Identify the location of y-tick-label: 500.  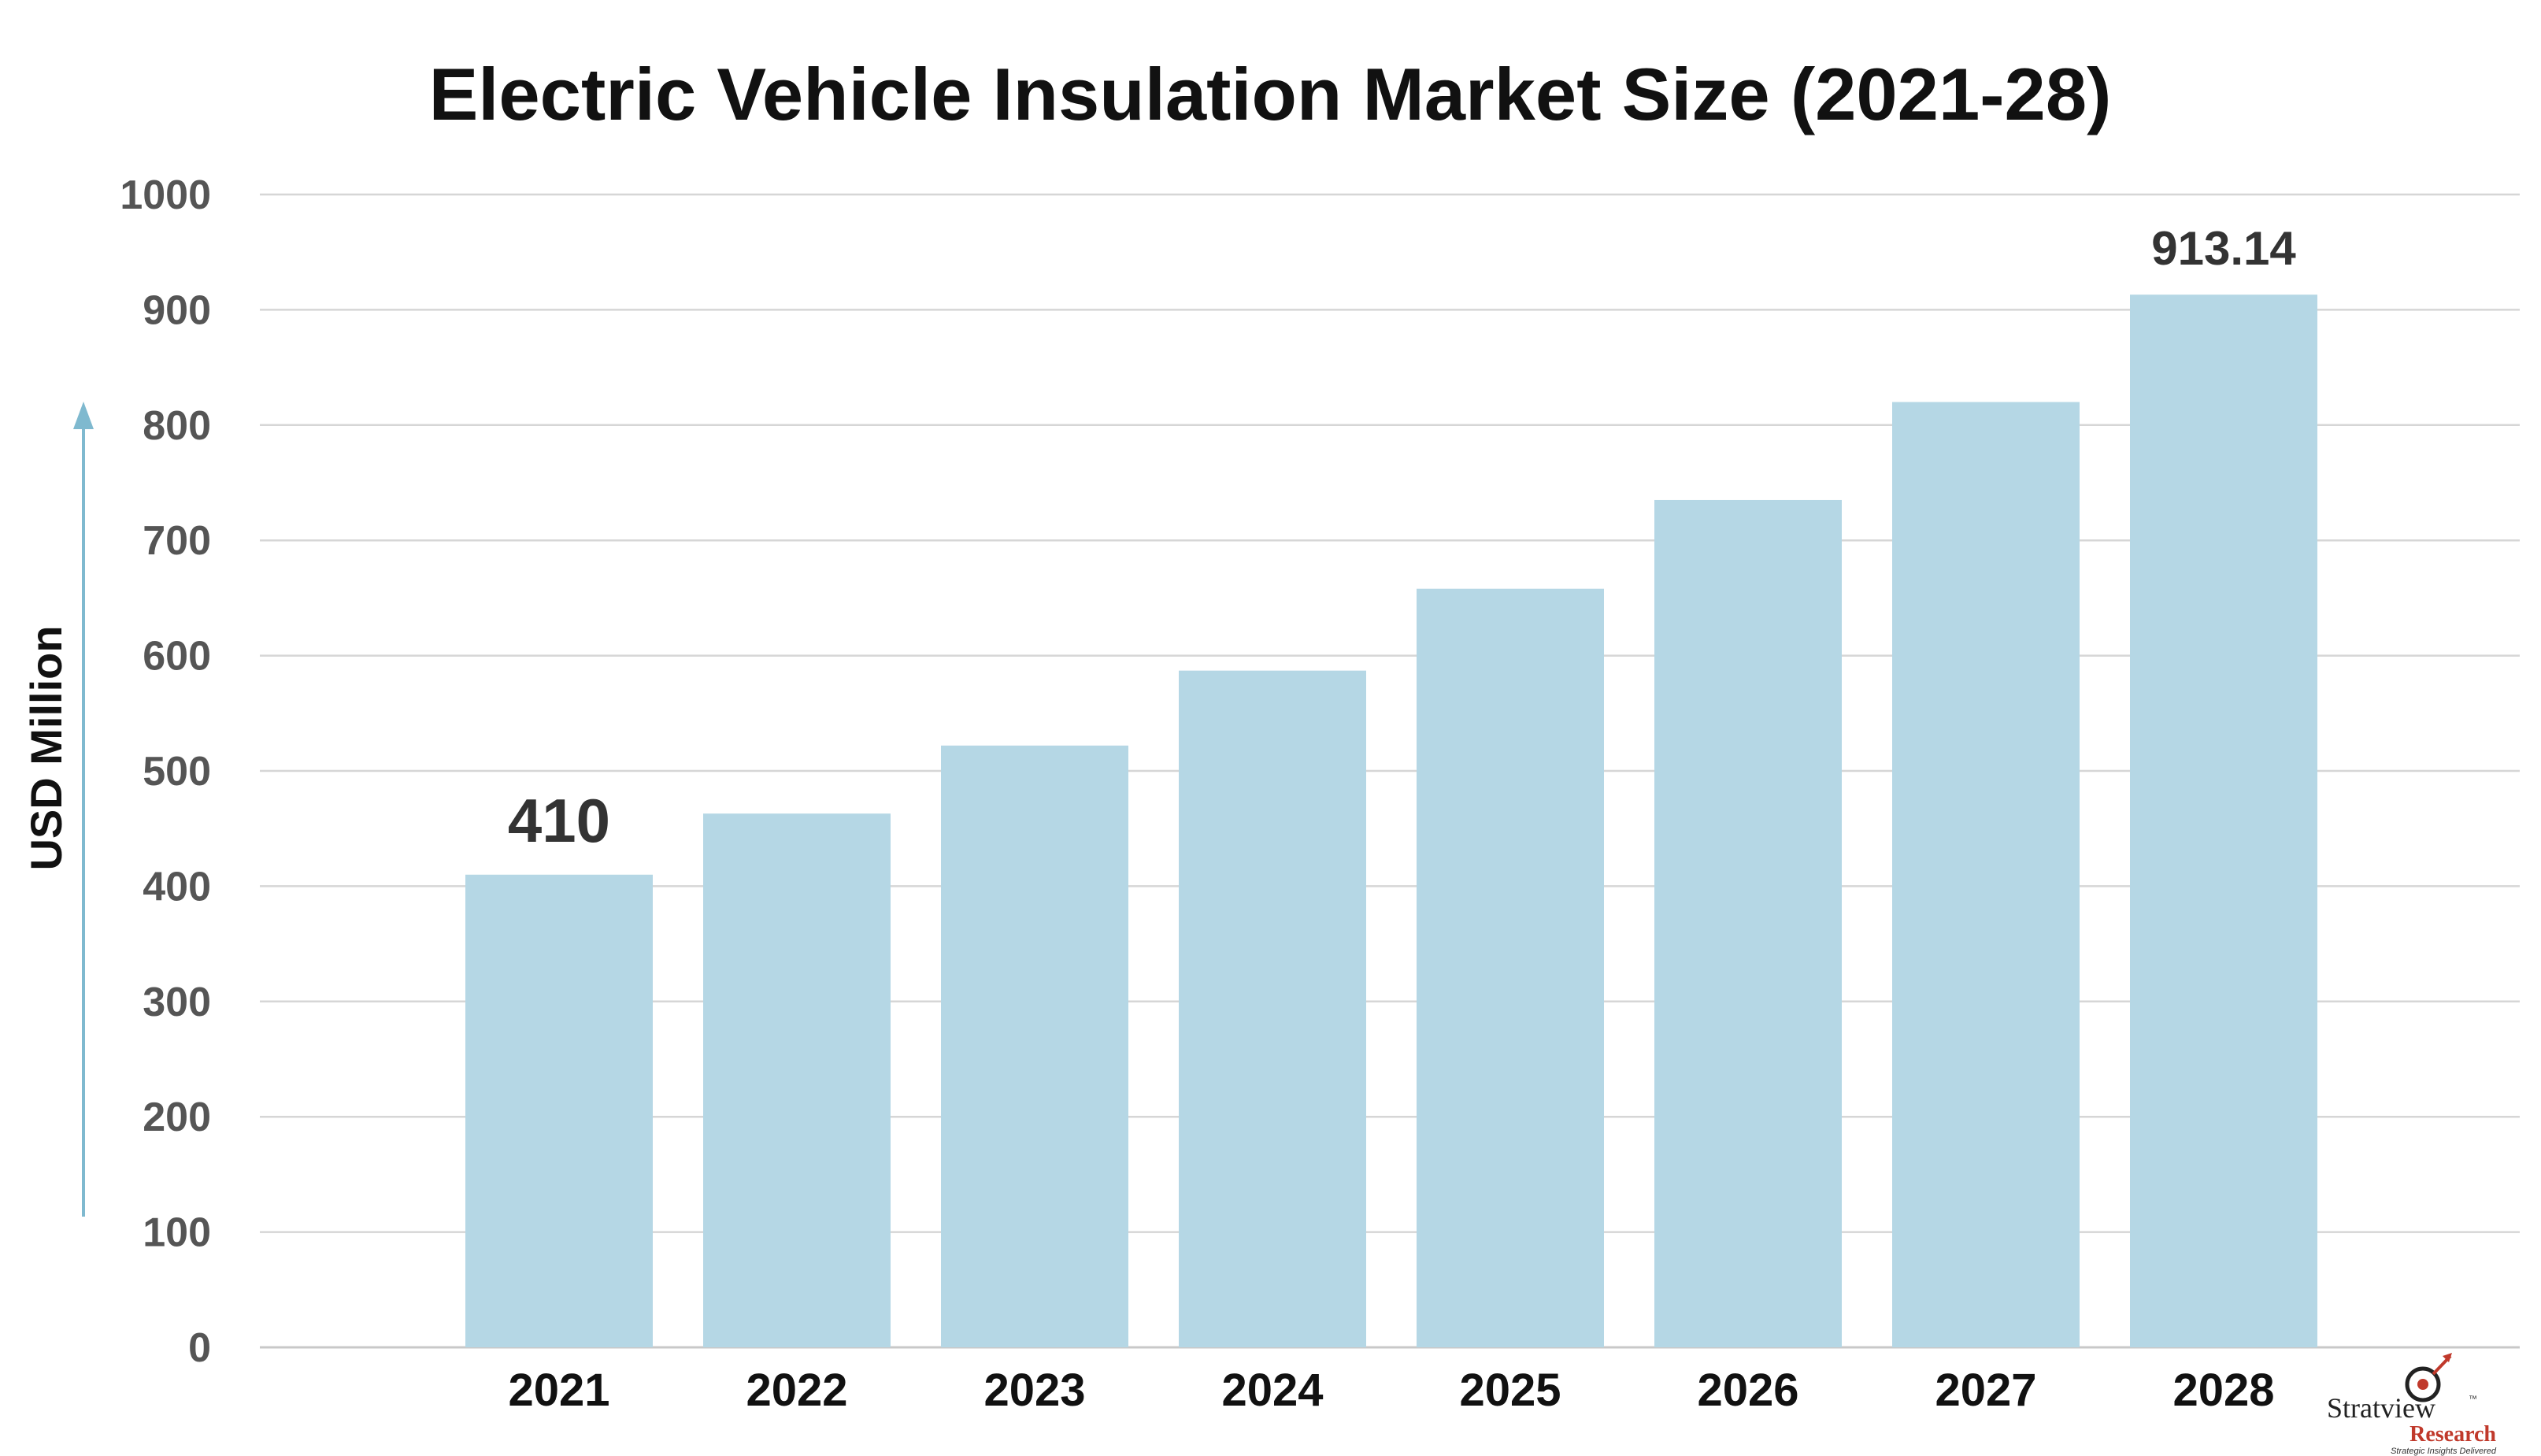
(177, 772).